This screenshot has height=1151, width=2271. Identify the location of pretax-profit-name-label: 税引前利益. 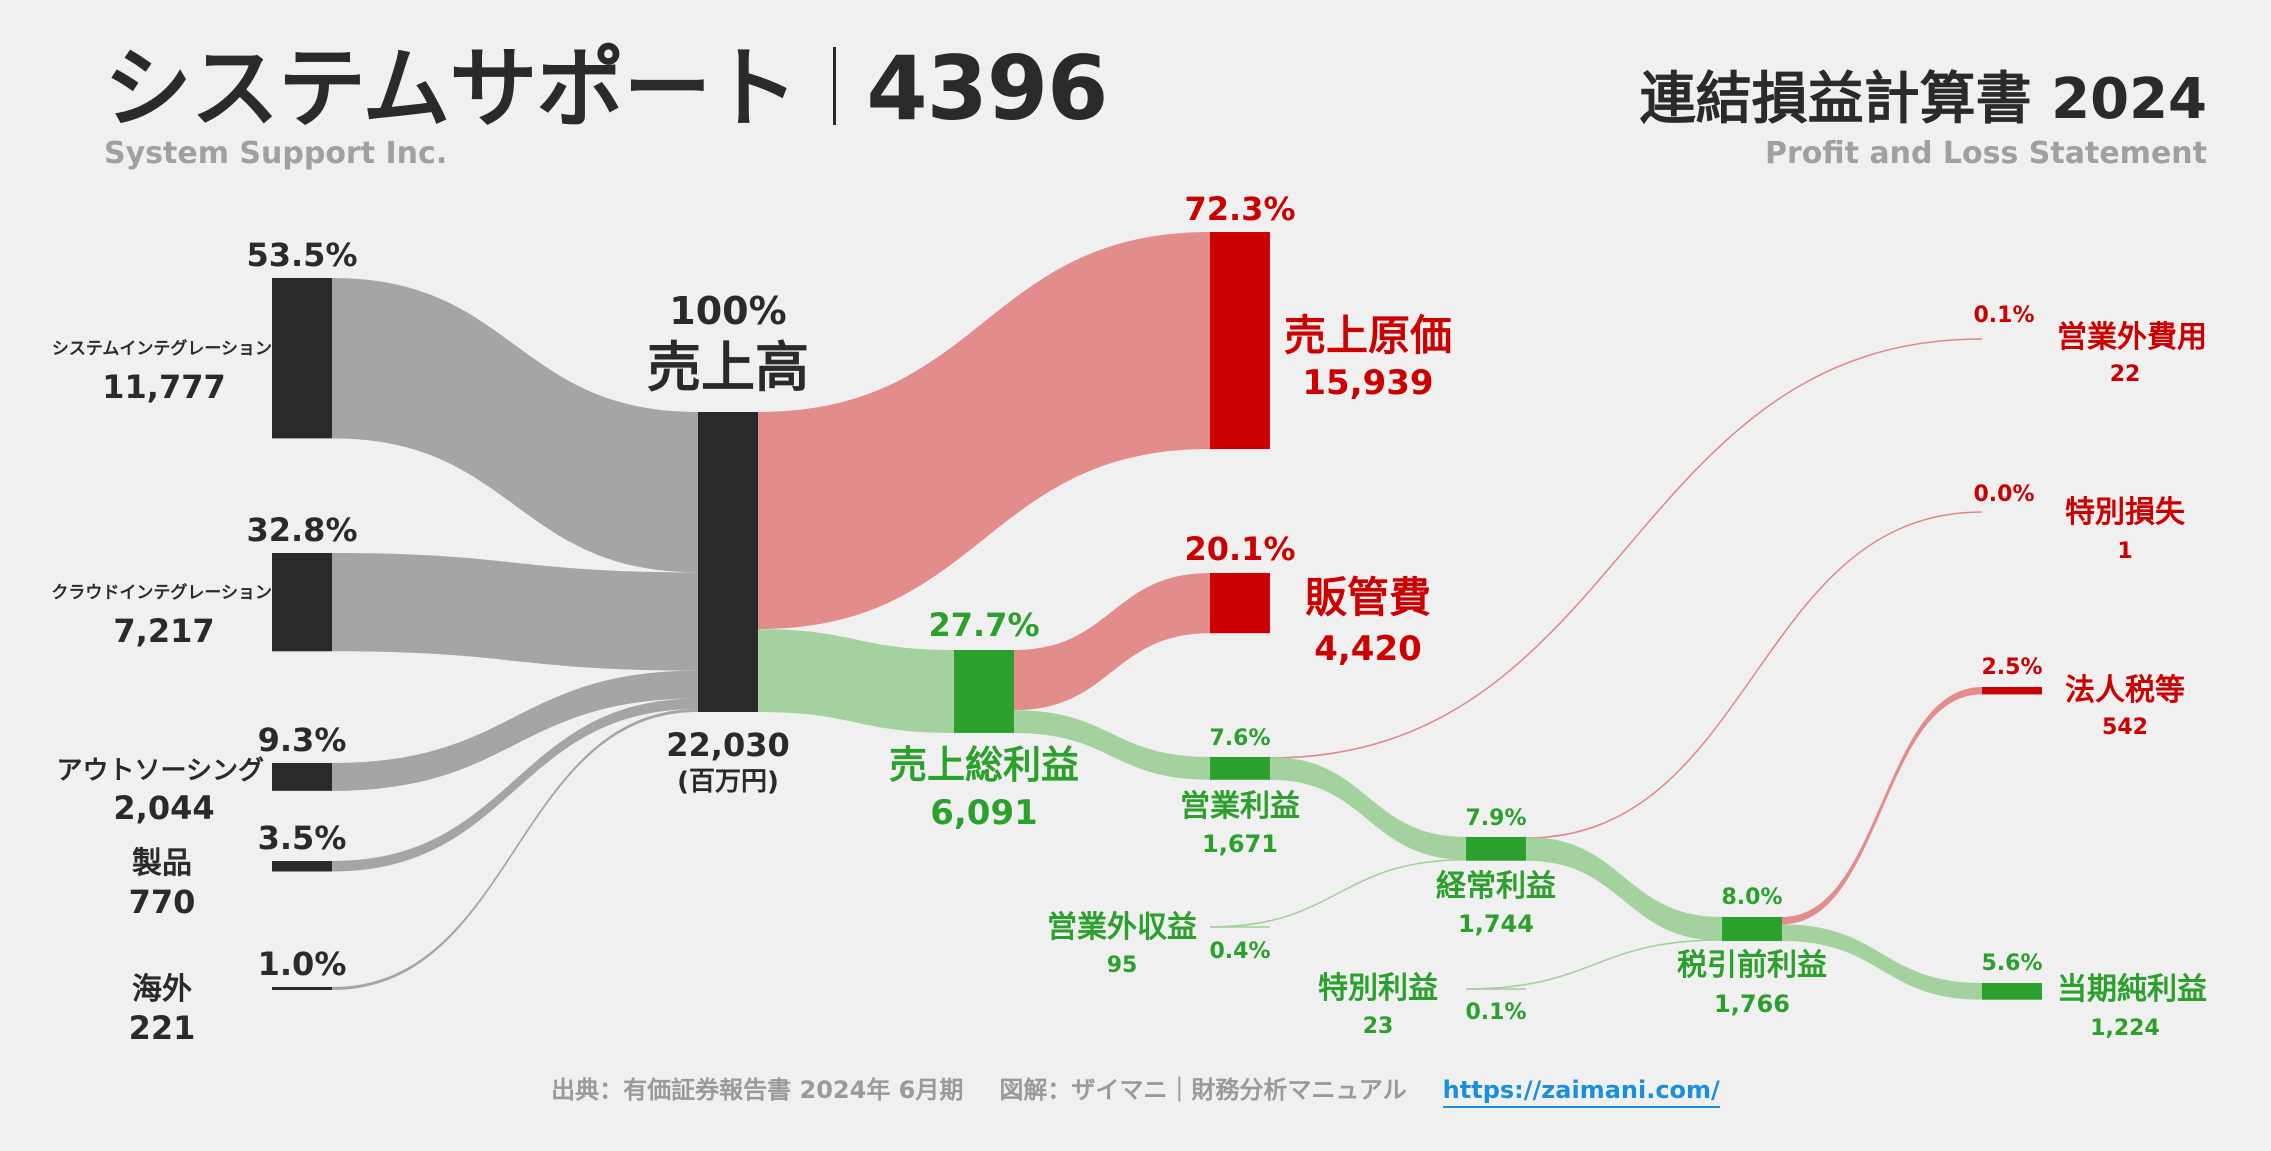
(1752, 965).